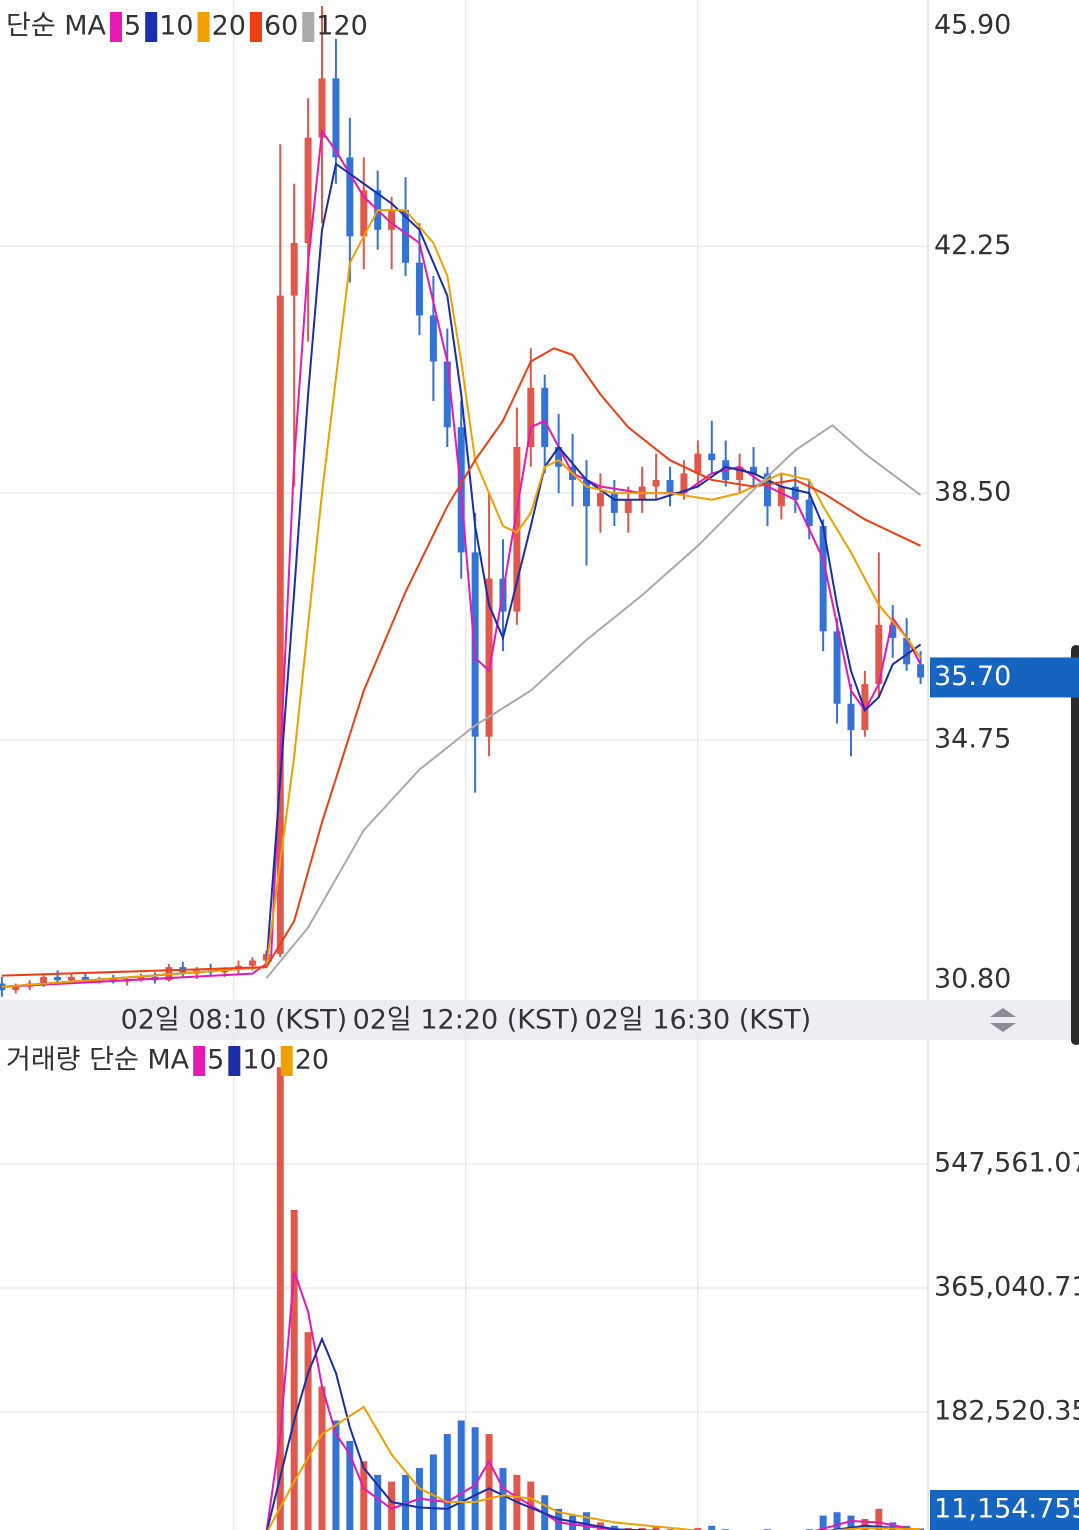 Image resolution: width=1079 pixels, height=1530 pixels. I want to click on y-tick-label: 38.50, so click(972, 492).